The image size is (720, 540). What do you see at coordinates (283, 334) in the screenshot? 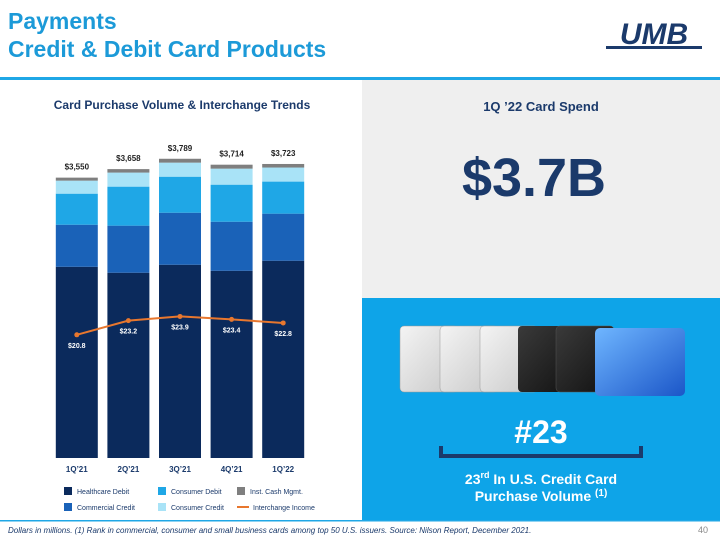
I see `line-label: $22.8` at bounding box center [283, 334].